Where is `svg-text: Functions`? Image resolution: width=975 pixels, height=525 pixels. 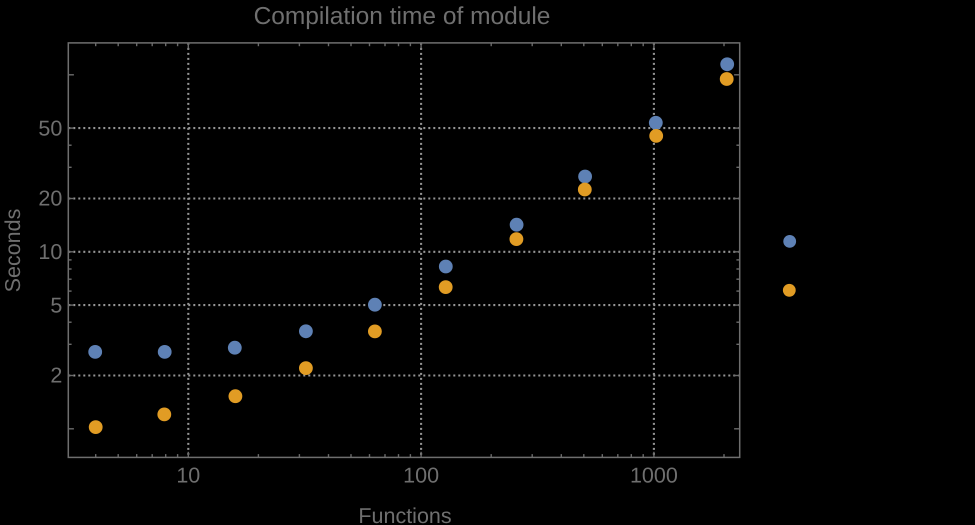
svg-text: Functions is located at coordinates (404, 514).